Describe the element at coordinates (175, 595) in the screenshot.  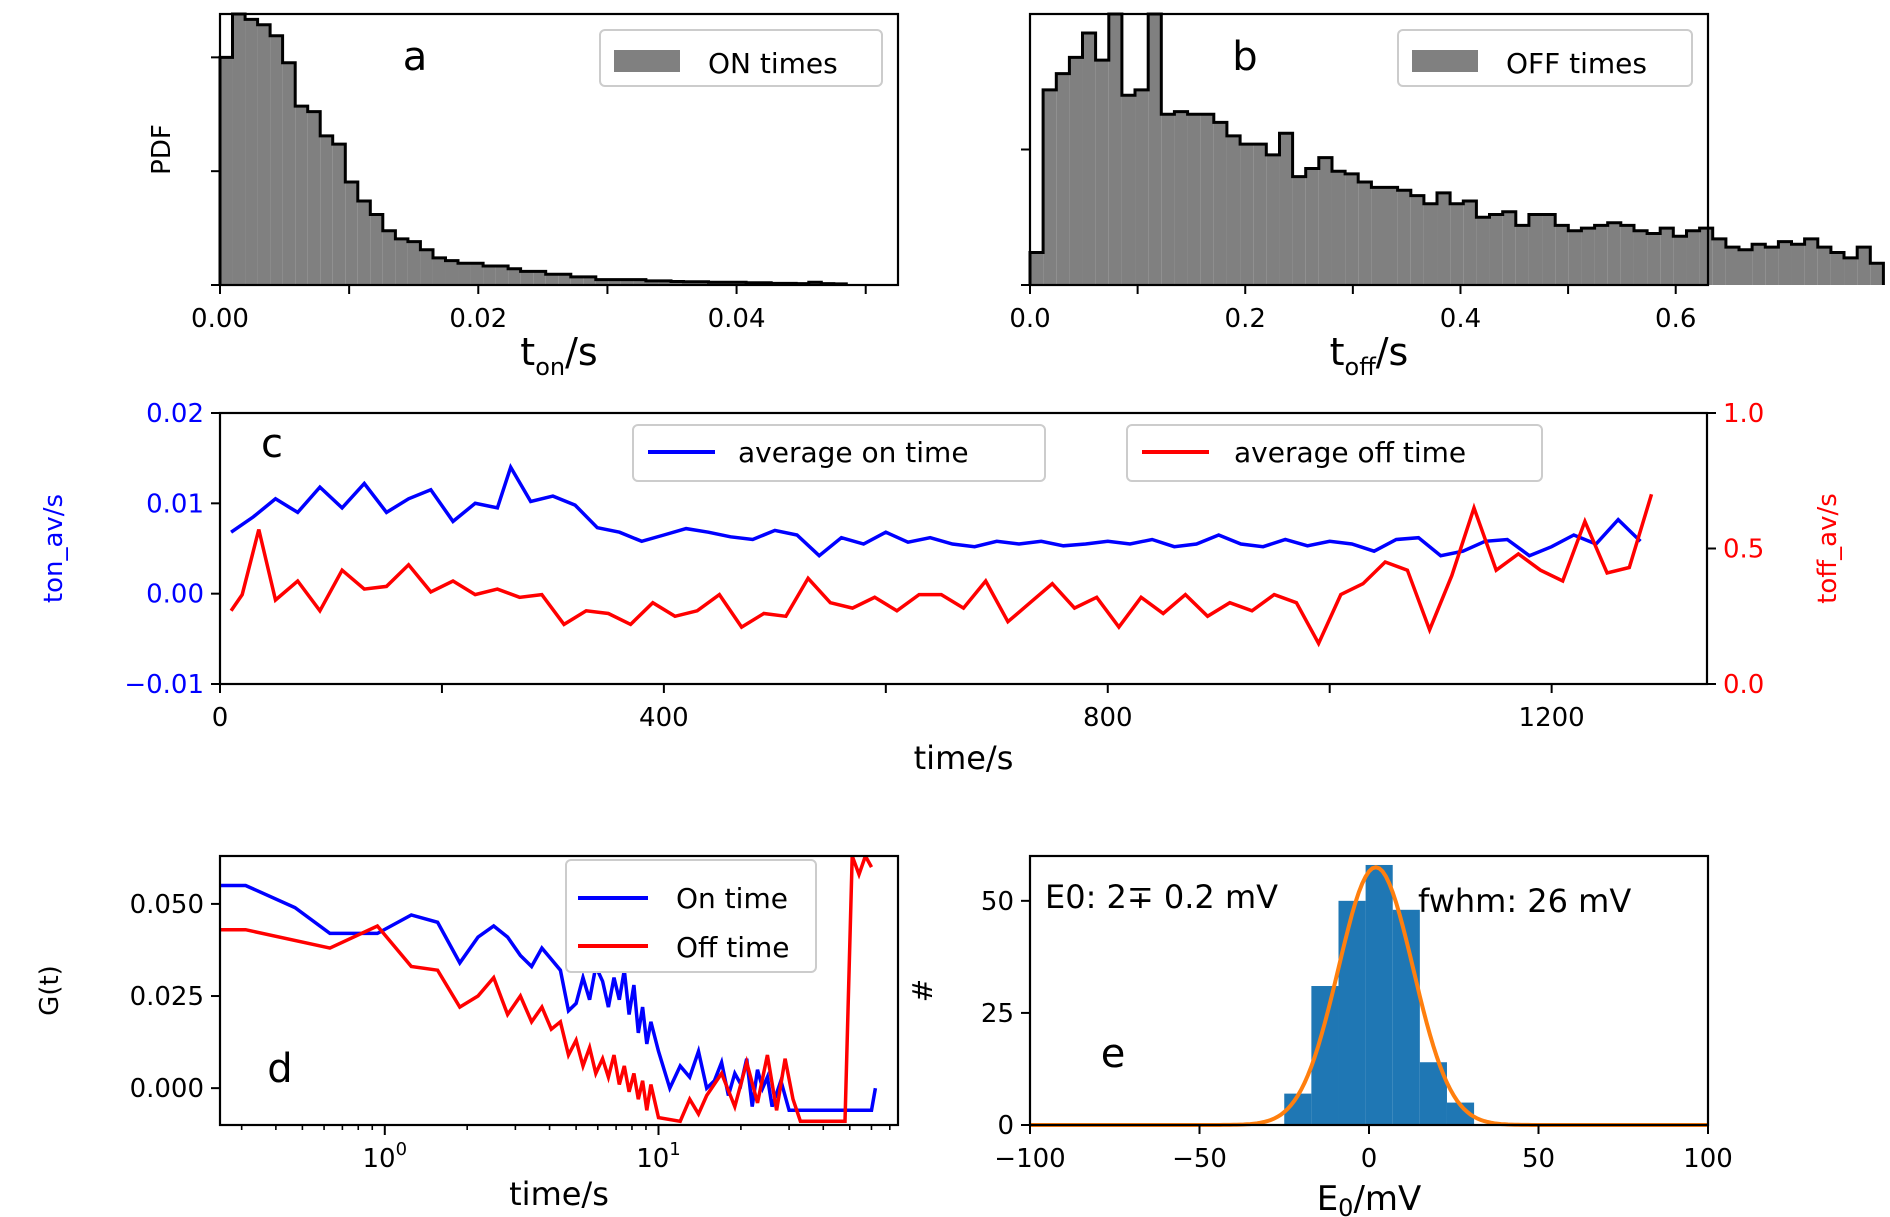
I see `y-tick-label-left: 0.00` at that location.